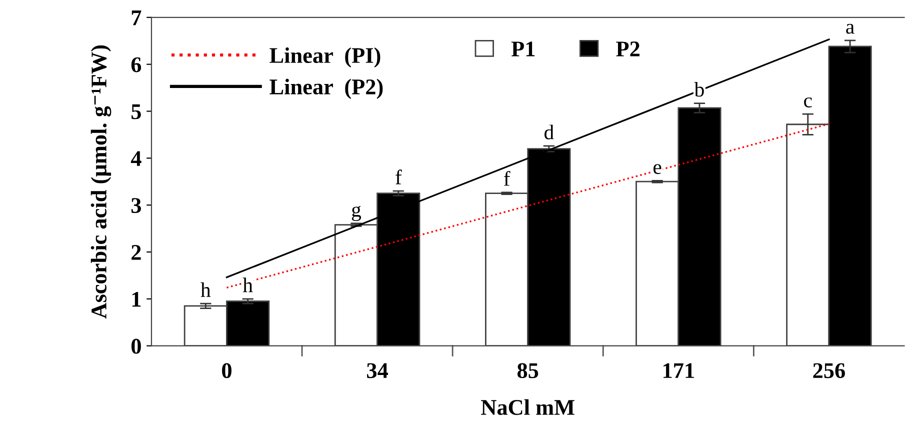 The width and height of the screenshot is (918, 435). What do you see at coordinates (808, 102) in the screenshot?
I see `data-label: c` at bounding box center [808, 102].